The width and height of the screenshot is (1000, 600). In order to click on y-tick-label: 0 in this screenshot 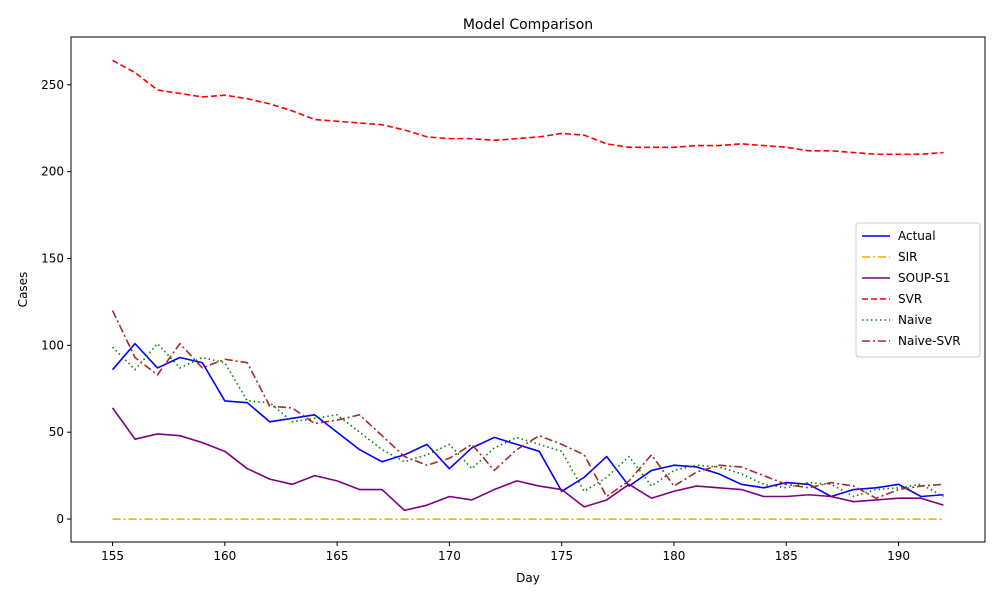, I will do `click(60, 519)`.